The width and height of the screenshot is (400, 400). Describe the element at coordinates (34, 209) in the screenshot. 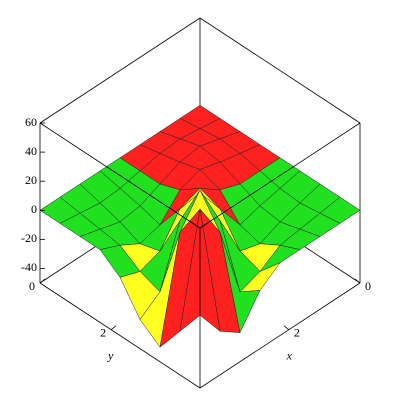

I see `z-tick-label: 0` at that location.